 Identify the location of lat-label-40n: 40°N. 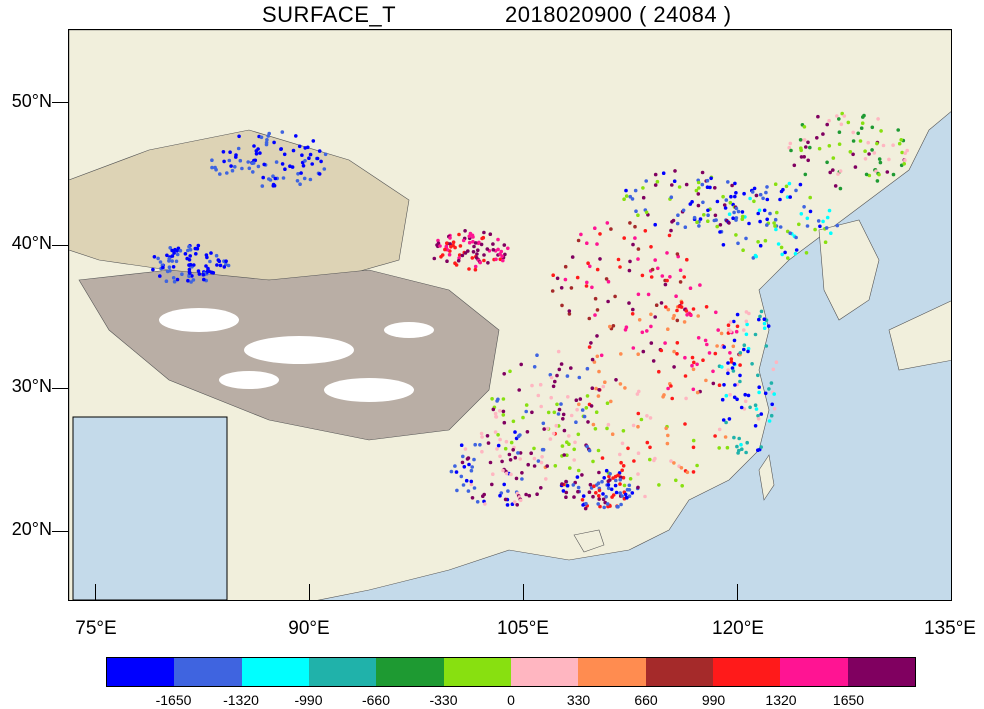
(31, 243).